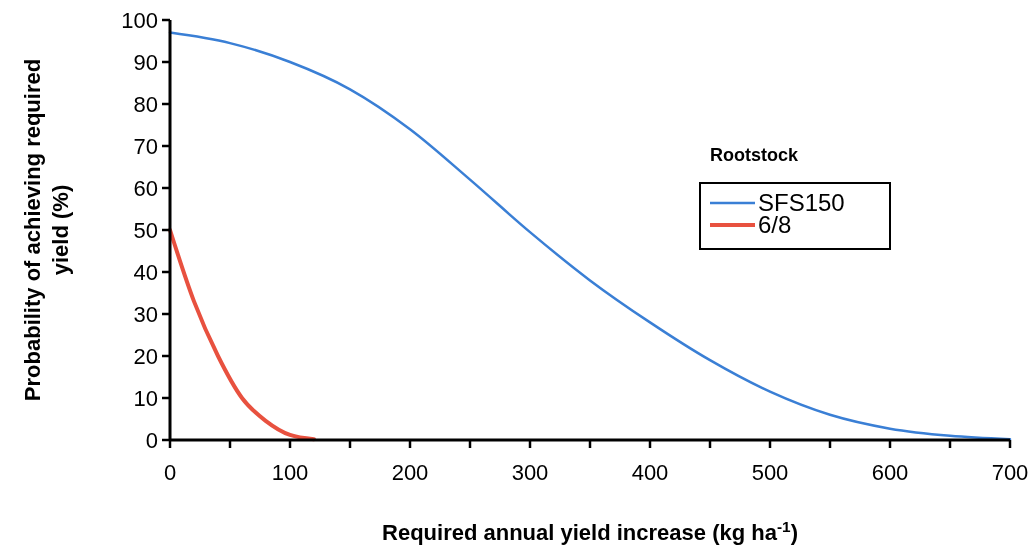 The height and width of the screenshot is (558, 1036). Describe the element at coordinates (650, 472) in the screenshot. I see `x-tick-label: 400` at that location.